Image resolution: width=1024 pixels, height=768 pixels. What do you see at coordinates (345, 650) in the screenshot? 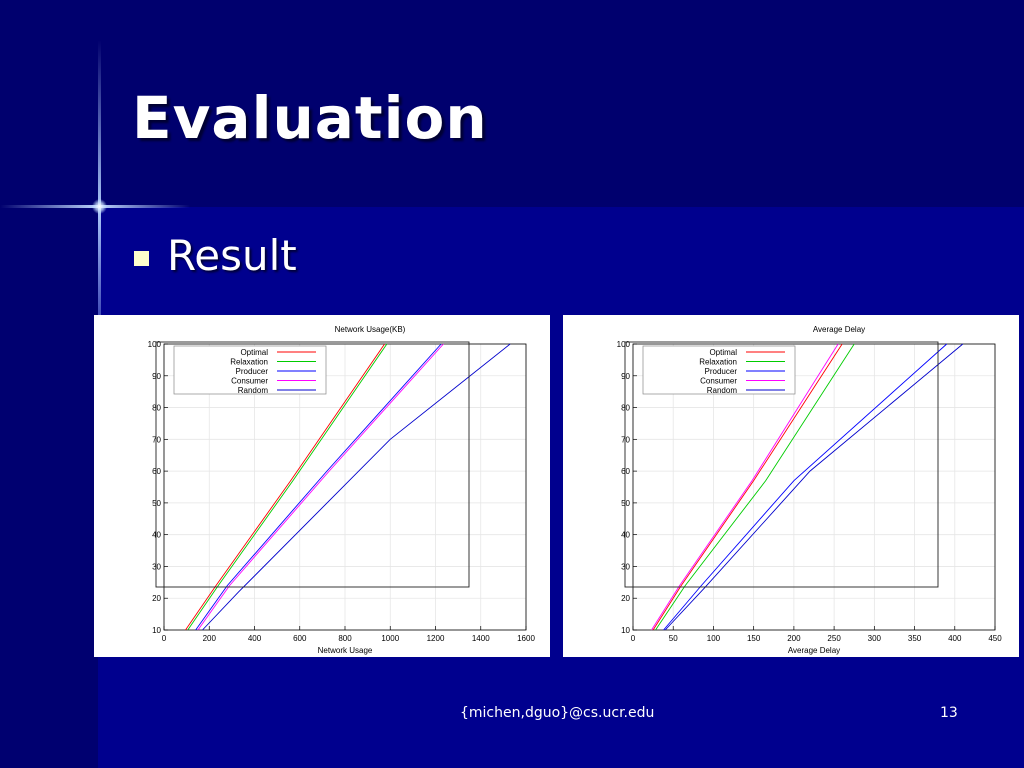
I see `x-axis-label: Network Usage` at bounding box center [345, 650].